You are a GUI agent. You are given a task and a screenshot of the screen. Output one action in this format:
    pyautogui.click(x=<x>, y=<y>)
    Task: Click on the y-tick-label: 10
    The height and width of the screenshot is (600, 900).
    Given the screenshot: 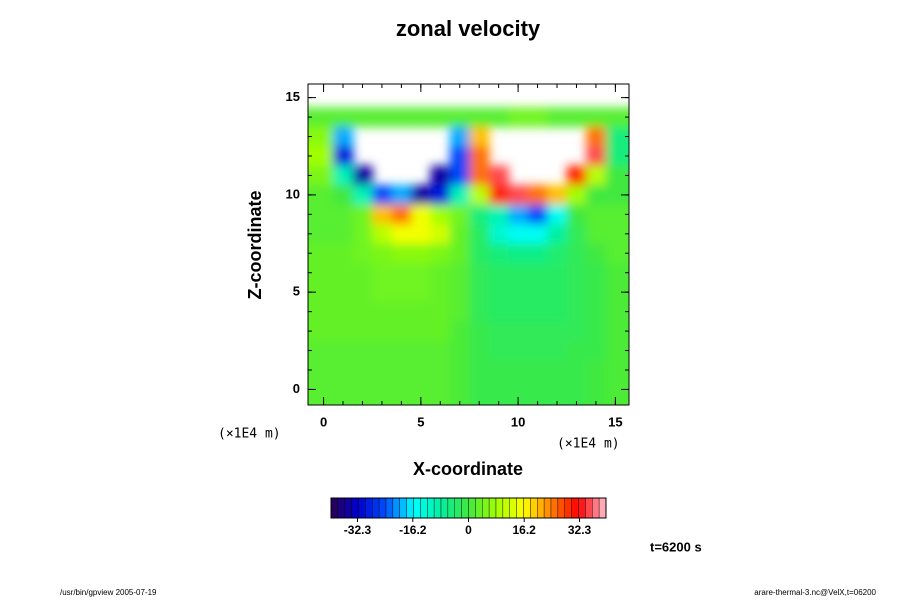 What is the action you would take?
    pyautogui.click(x=293, y=193)
    